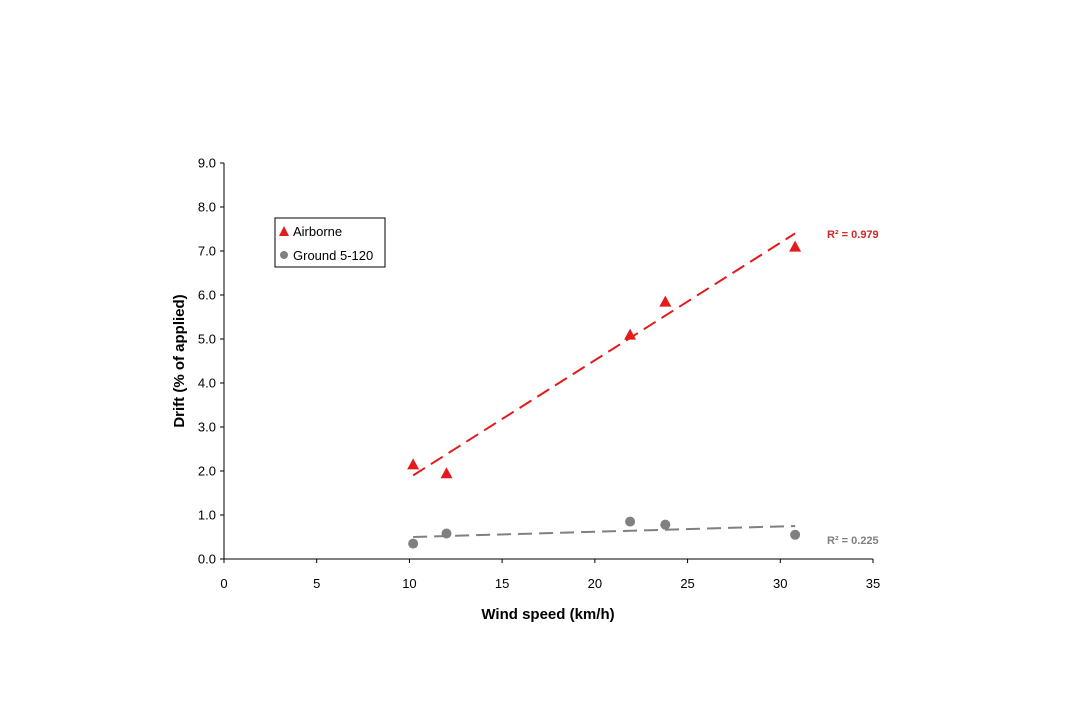 This screenshot has height=725, width=1080. Describe the element at coordinates (207, 163) in the screenshot. I see `y-tick-label: 9.0` at that location.